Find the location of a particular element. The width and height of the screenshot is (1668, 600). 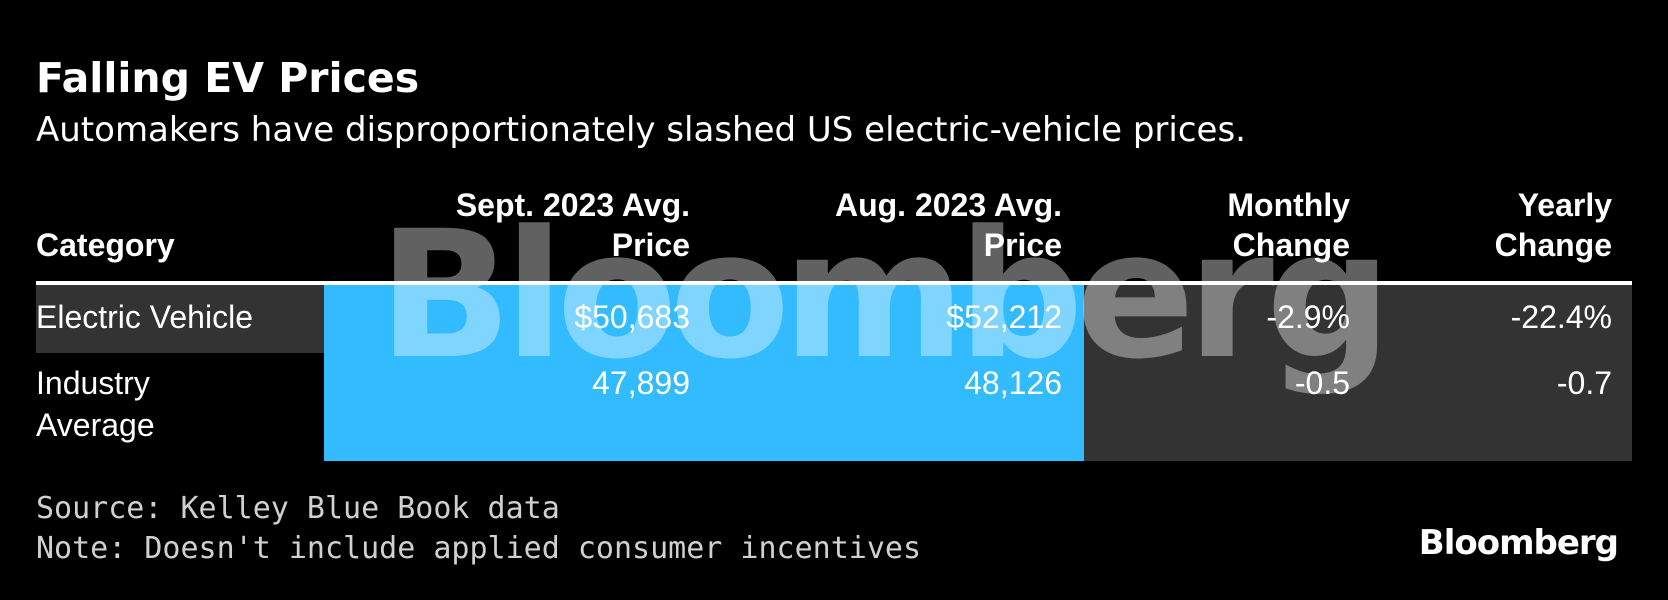

row-ev-yearly-change: -22.4% is located at coordinates (1561, 317).